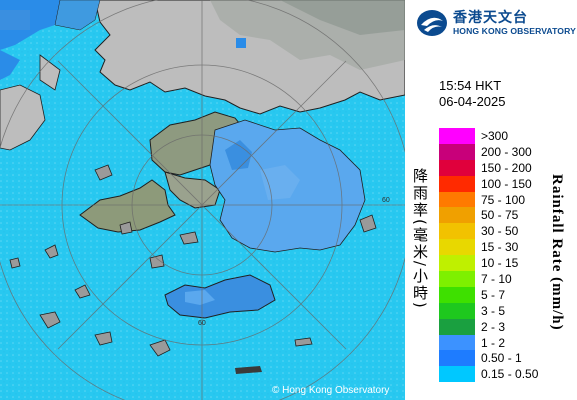  What do you see at coordinates (557, 252) in the screenshot?
I see `legend-title-en: Rainfall Rate (mm/h)` at bounding box center [557, 252].